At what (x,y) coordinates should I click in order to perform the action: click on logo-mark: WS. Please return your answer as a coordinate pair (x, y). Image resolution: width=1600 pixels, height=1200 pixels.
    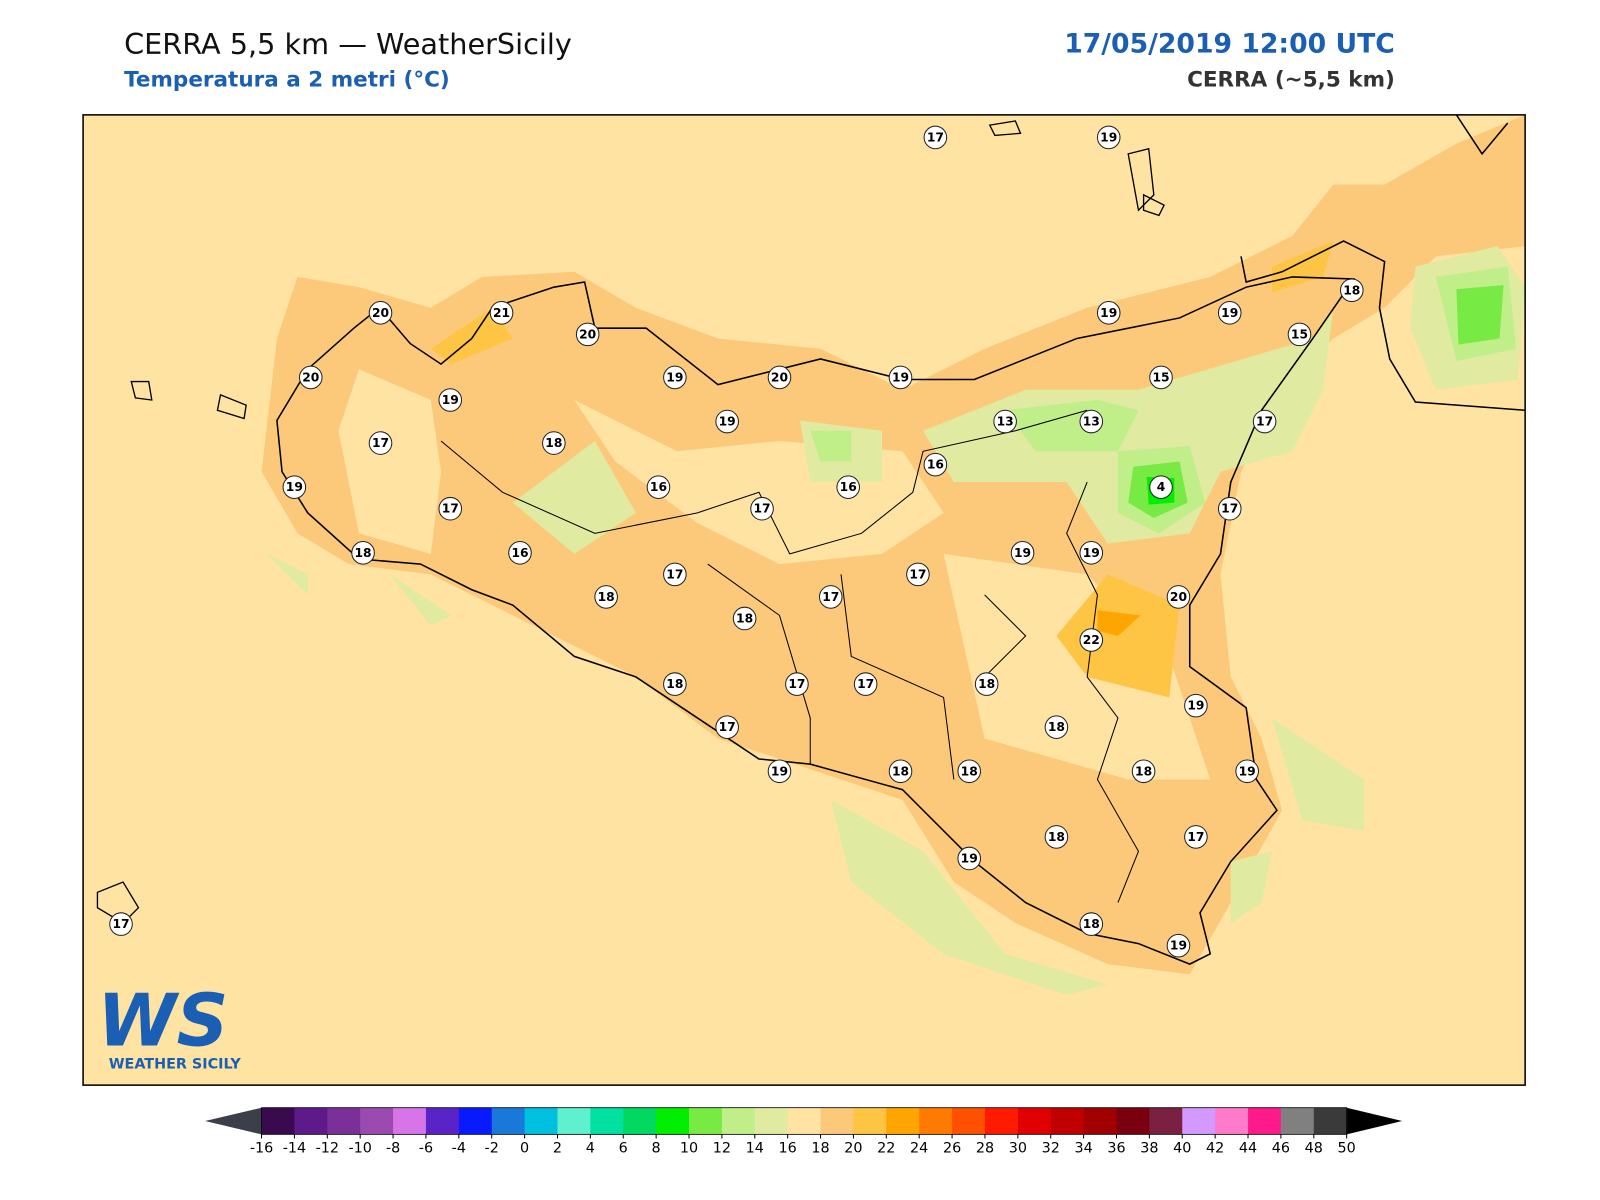
    Looking at the image, I should click on (162, 1021).